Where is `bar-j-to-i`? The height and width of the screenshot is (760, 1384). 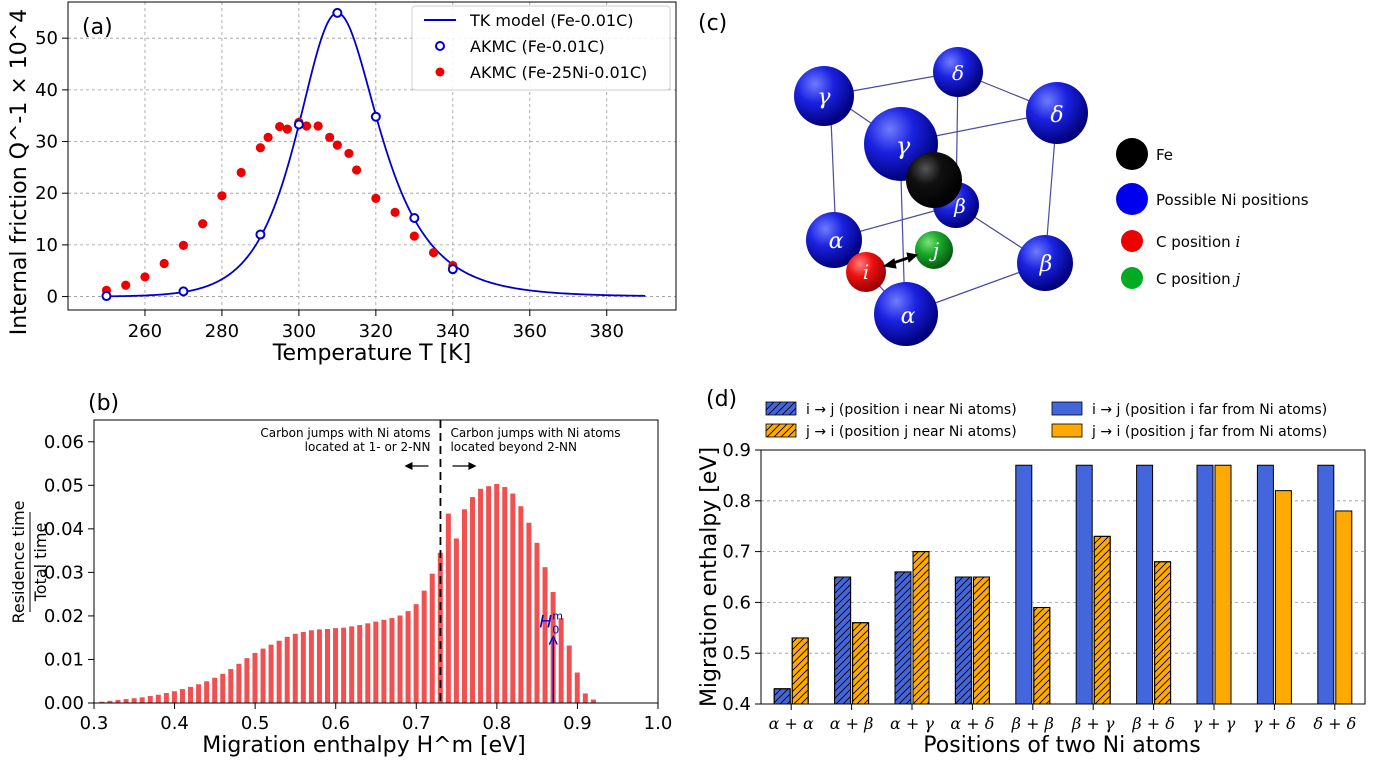 bar-j-to-i is located at coordinates (1223, 584).